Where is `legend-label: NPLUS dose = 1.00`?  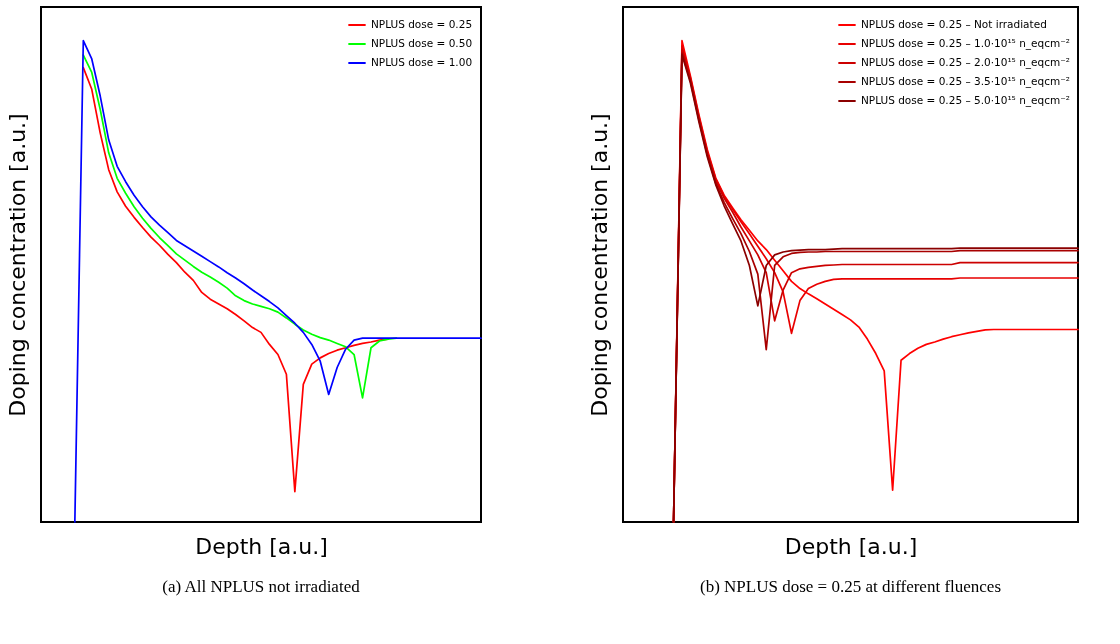
legend-label: NPLUS dose = 1.00 is located at coordinates (422, 62).